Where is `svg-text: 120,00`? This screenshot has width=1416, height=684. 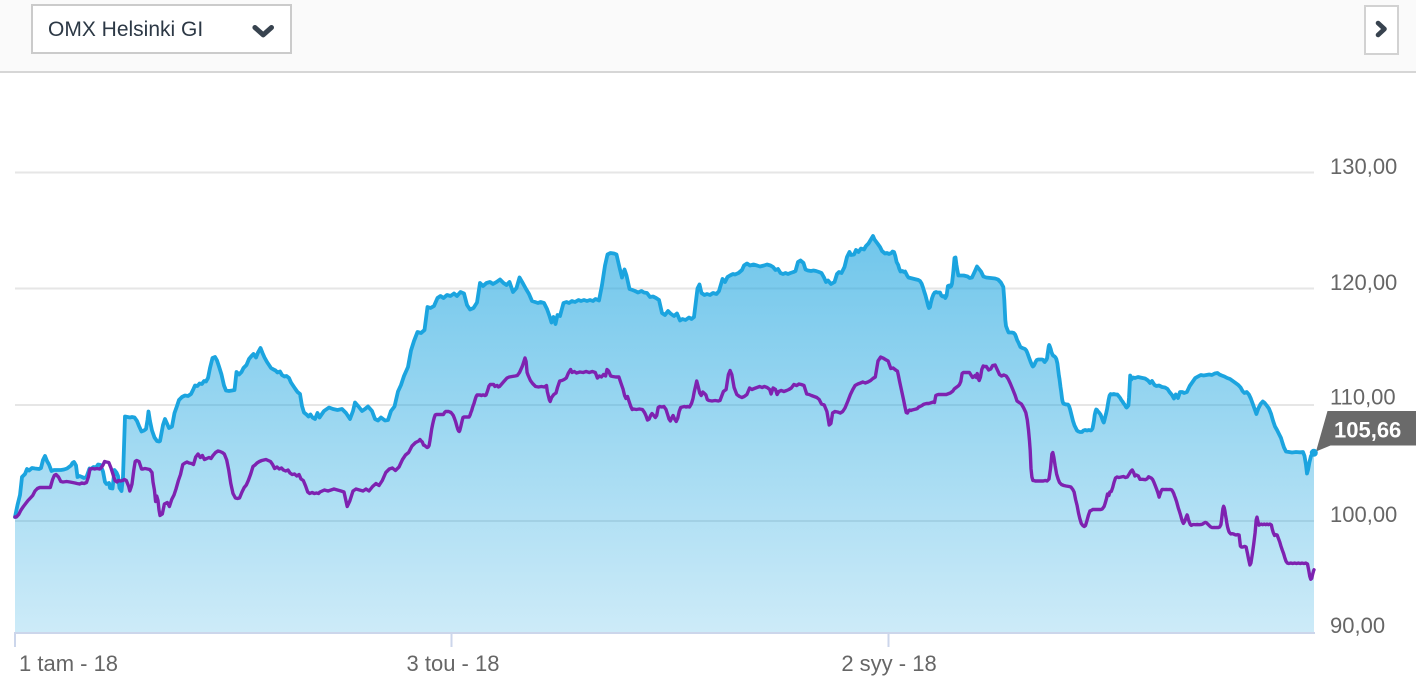
svg-text: 120,00 is located at coordinates (1363, 282).